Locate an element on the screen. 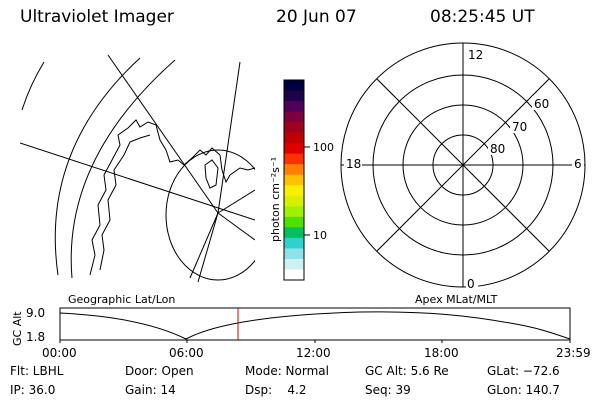  mlt-label-0: 0 is located at coordinates (471, 284).